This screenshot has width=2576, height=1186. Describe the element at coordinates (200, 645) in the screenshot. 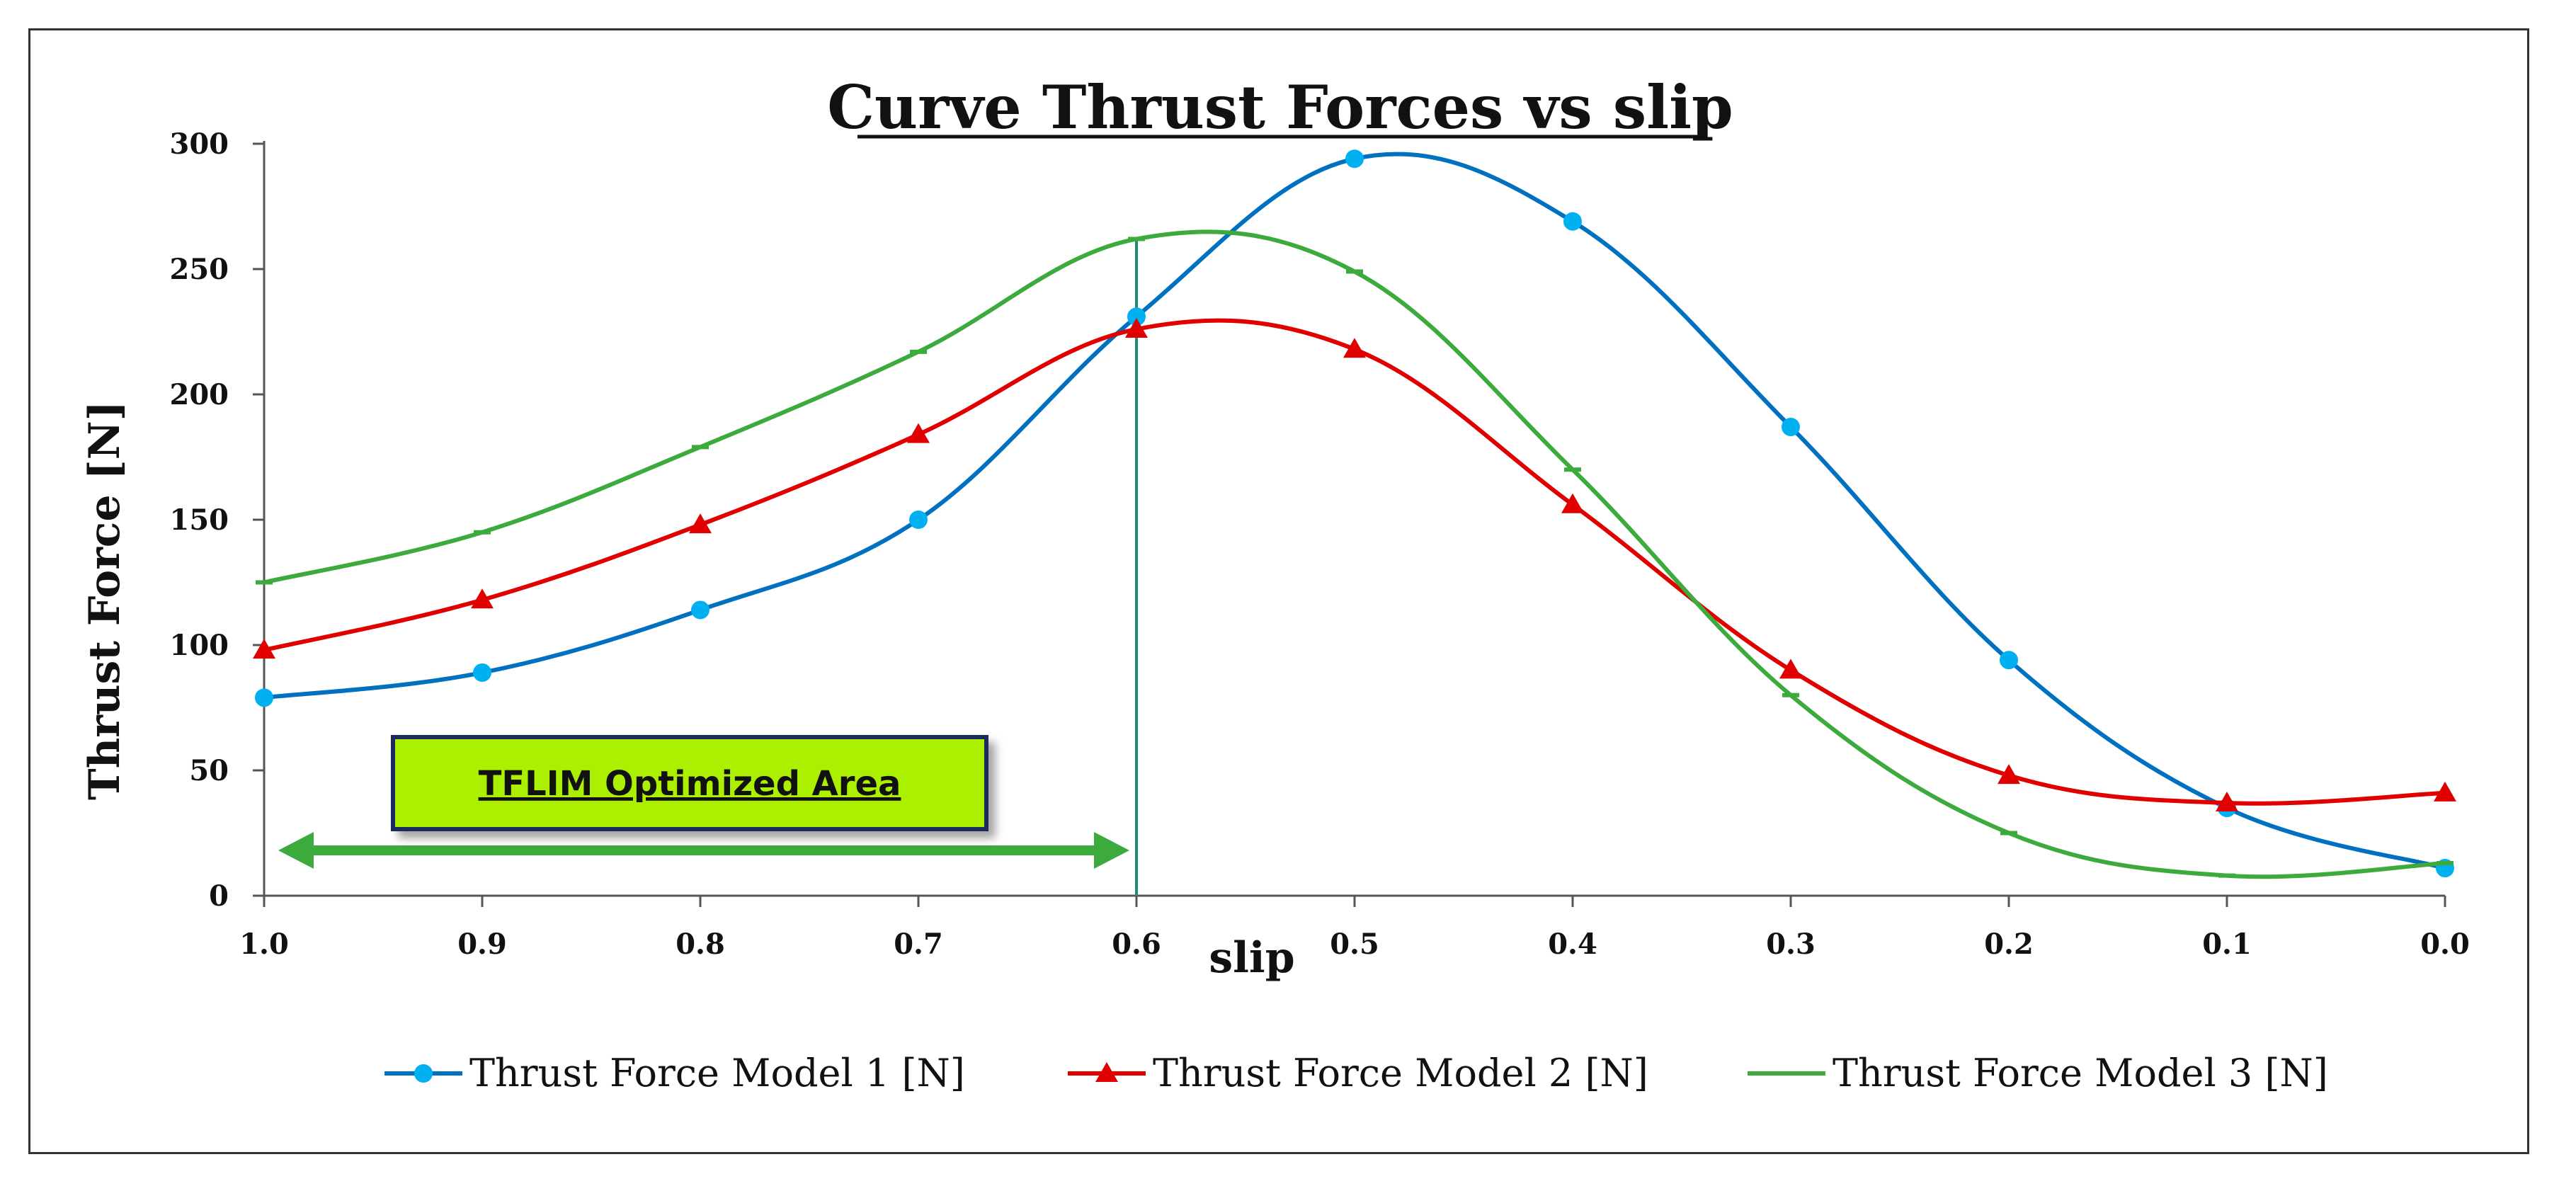

I see `y-tick-label: 100` at that location.